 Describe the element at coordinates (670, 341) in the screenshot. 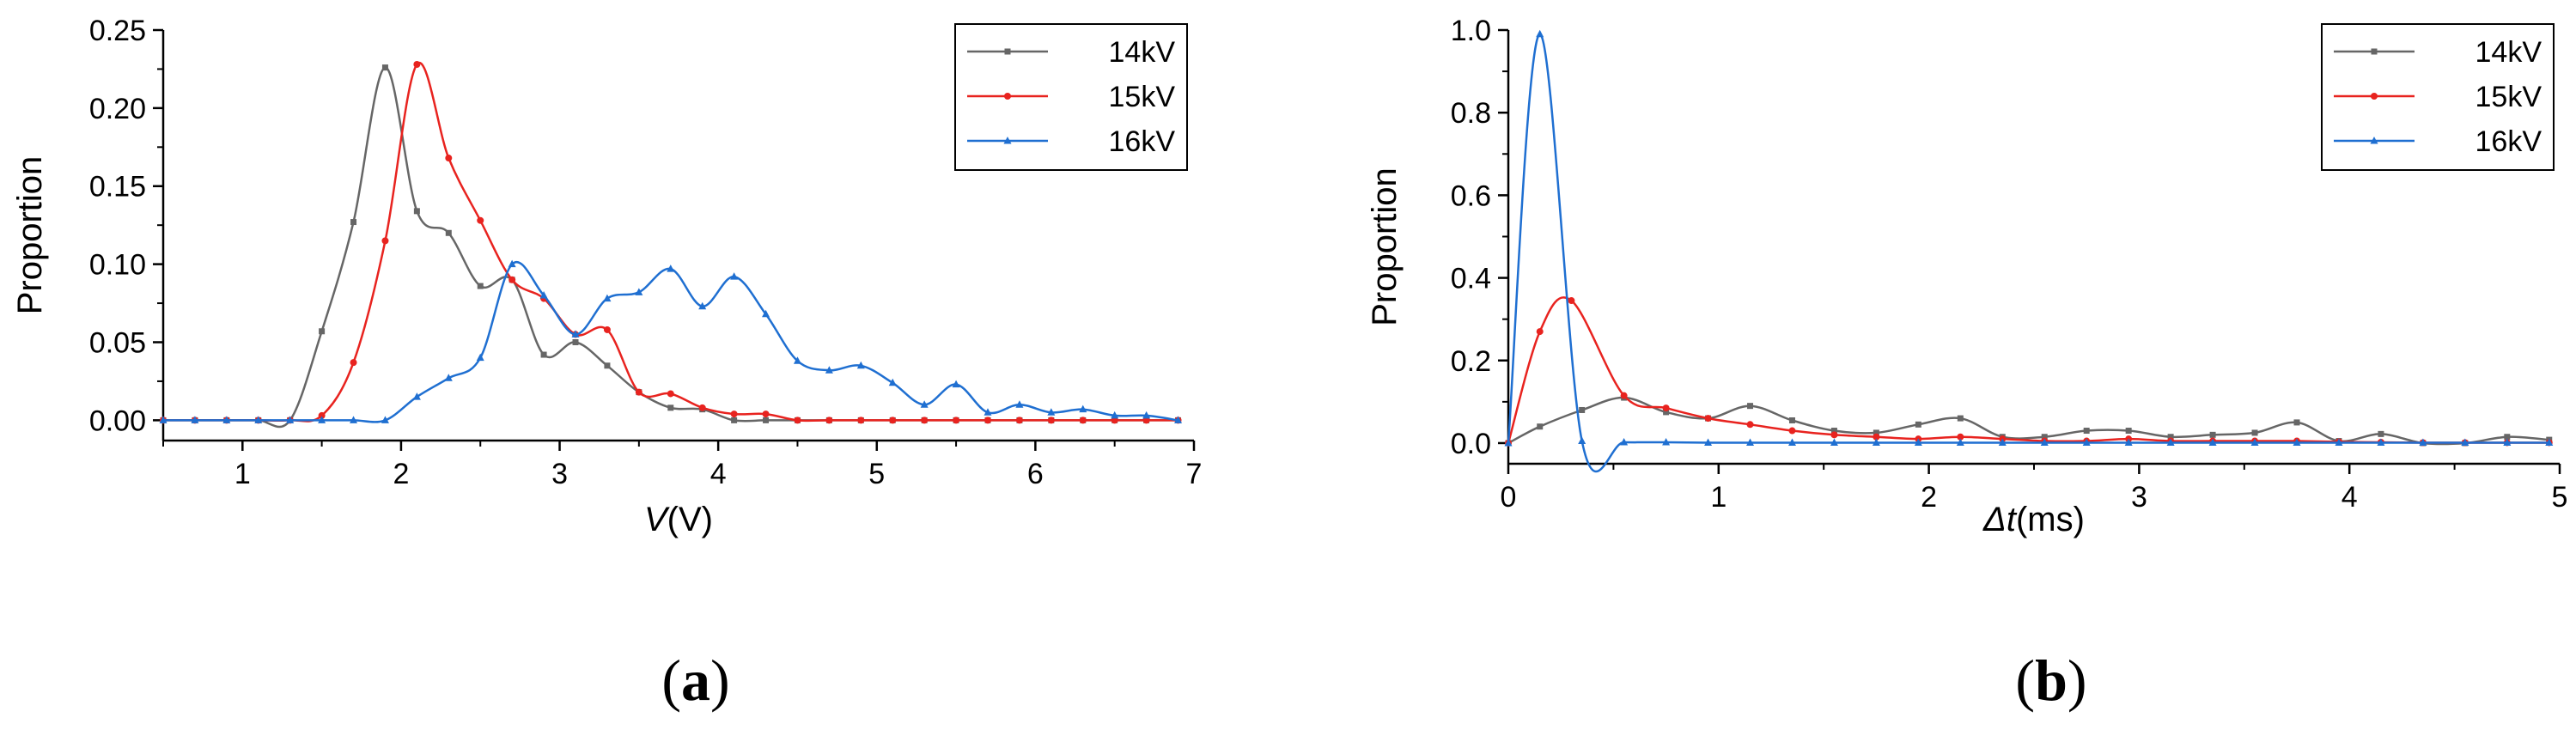

I see `series-line-16kV` at that location.